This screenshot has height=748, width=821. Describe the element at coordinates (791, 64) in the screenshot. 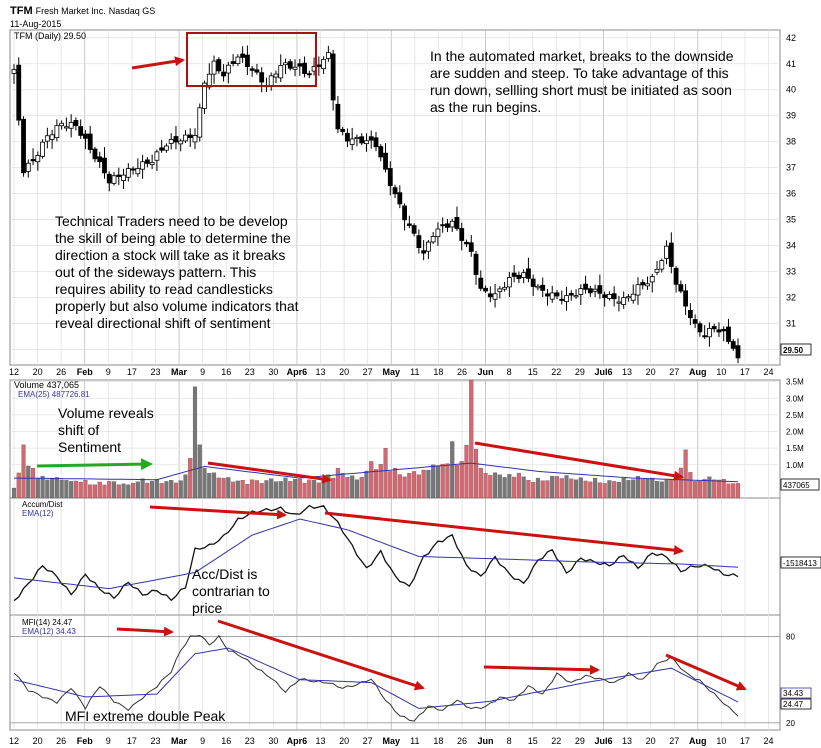

I see `price-y-tick-label: 41` at that location.